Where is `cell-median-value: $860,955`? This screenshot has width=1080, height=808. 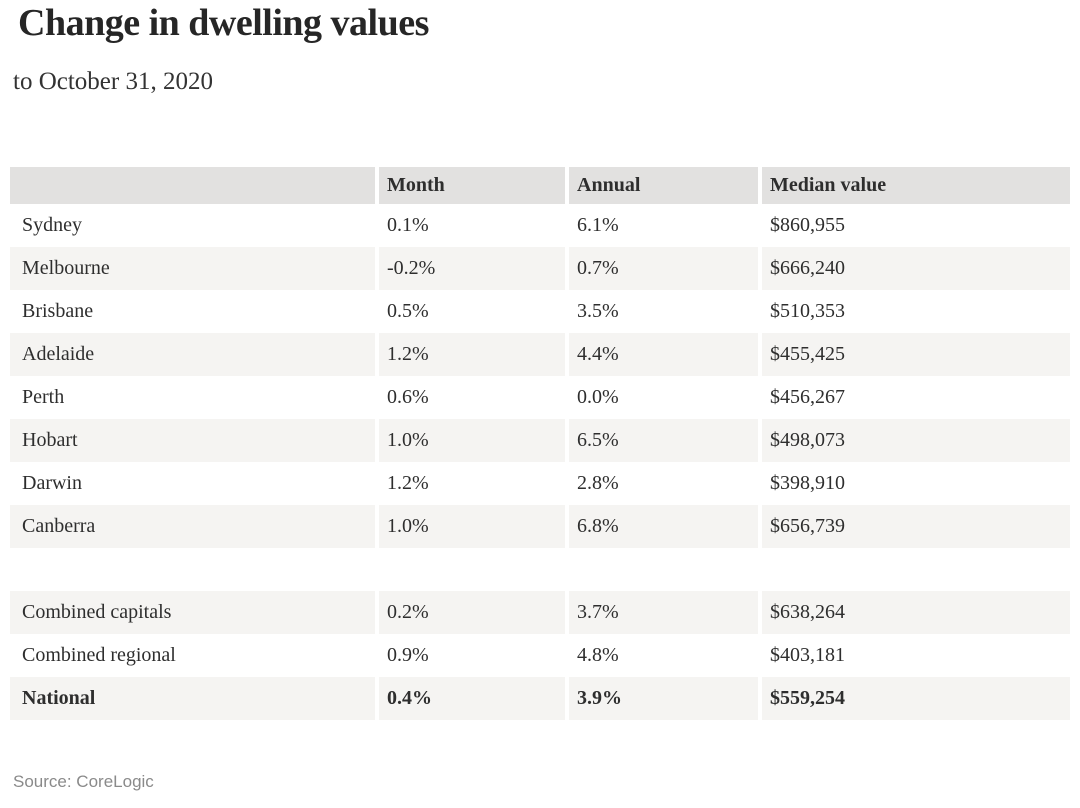
cell-median-value: $860,955 is located at coordinates (914, 225).